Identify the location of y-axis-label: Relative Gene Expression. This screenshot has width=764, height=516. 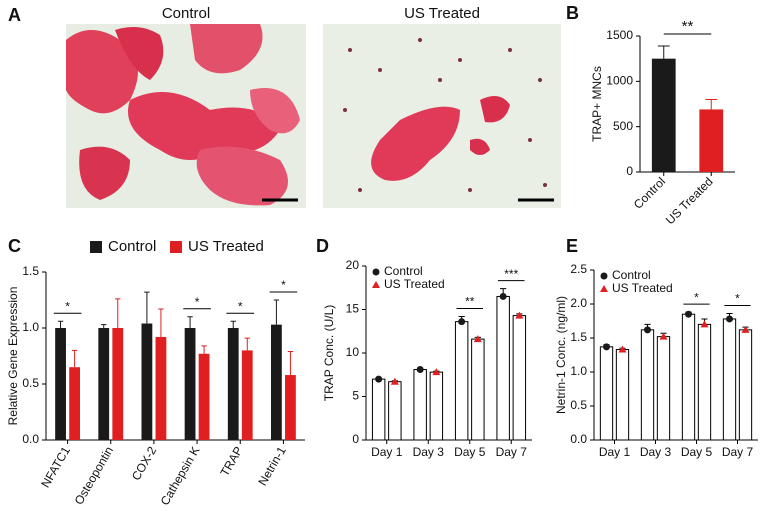
(13, 356).